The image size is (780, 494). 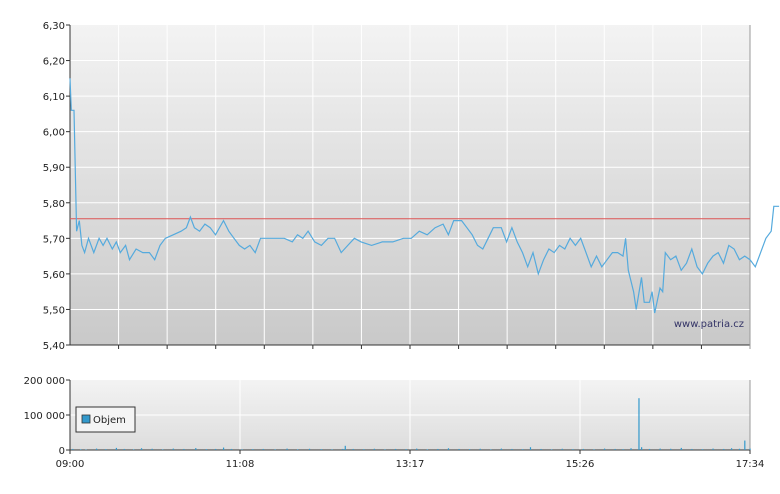 What do you see at coordinates (54, 97) in the screenshot?
I see `price-y-tick-label: 6,10` at bounding box center [54, 97].